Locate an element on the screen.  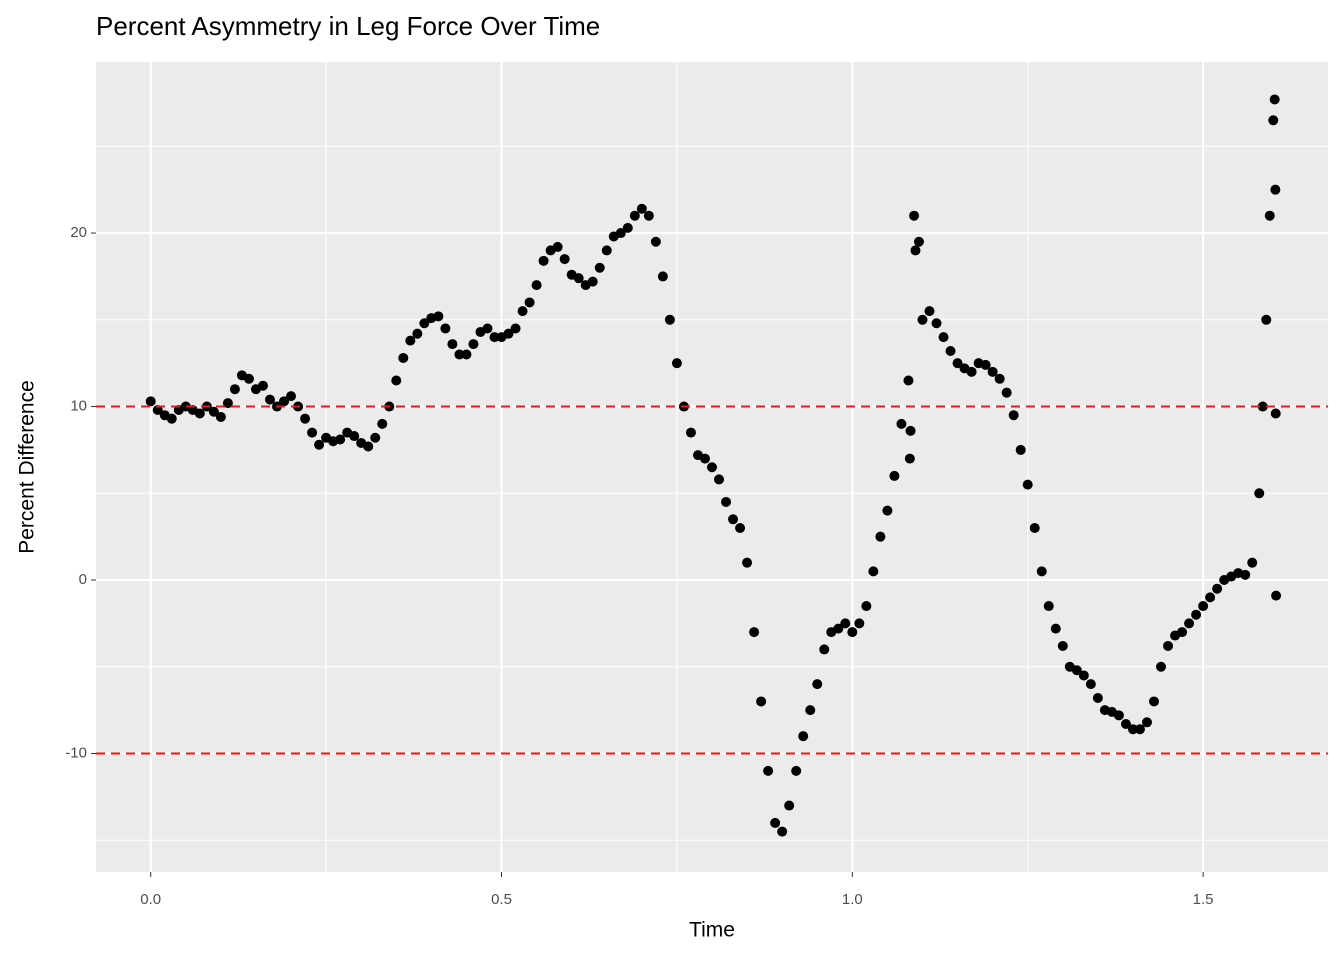
x-tick-label: 1.0 is located at coordinates (852, 899).